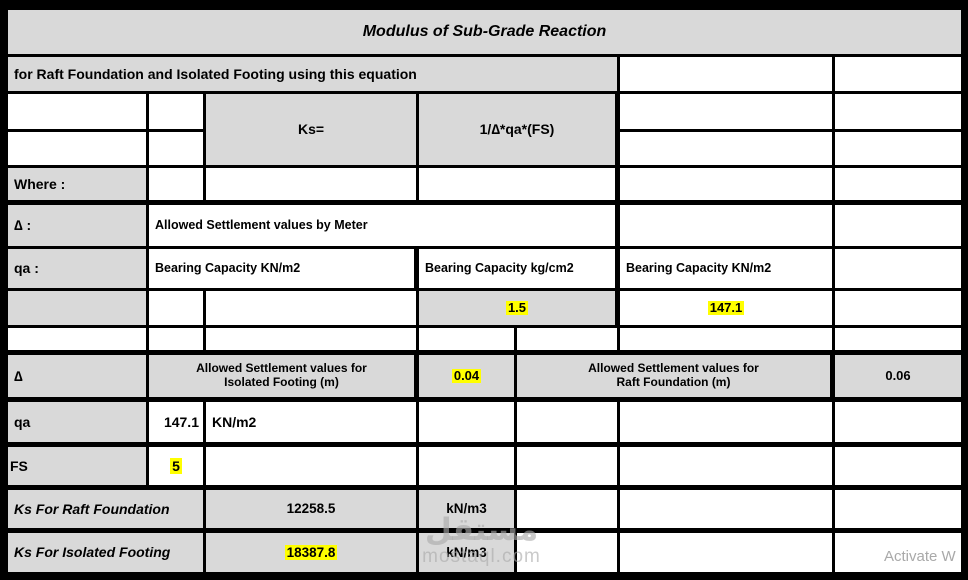  What do you see at coordinates (898, 376) in the screenshot?
I see `cell-settlement-raft-value: 0.06` at bounding box center [898, 376].